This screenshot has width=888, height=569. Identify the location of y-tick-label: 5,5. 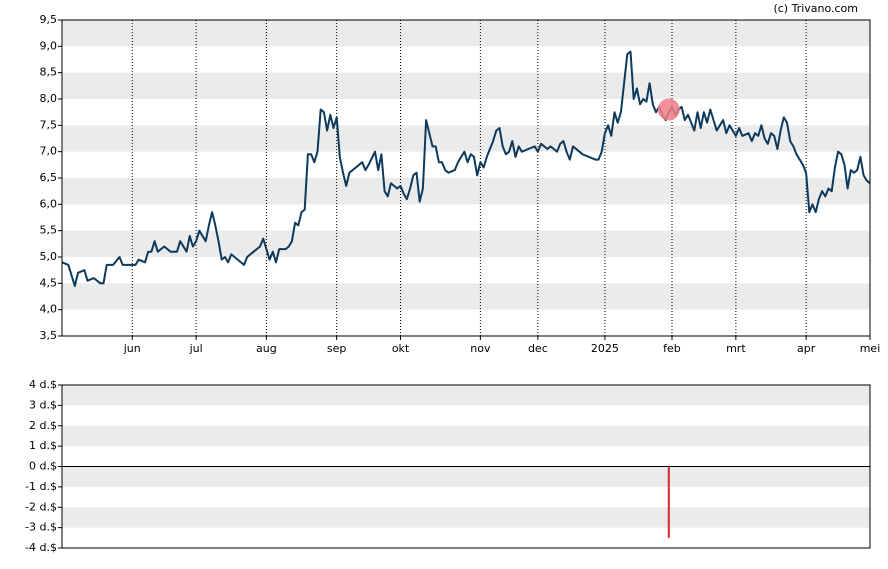
(49, 230).